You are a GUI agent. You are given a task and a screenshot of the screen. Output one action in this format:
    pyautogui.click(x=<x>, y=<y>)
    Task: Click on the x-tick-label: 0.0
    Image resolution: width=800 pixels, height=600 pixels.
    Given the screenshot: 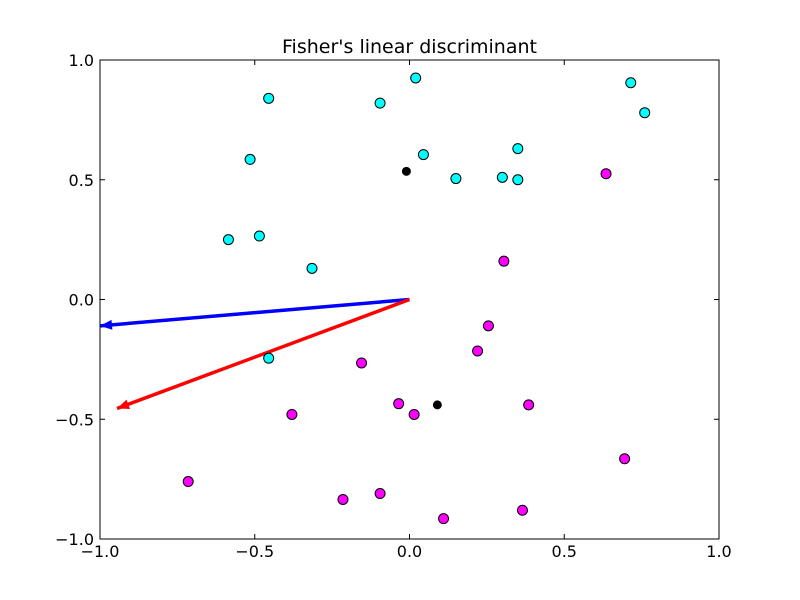 What is the action you would take?
    pyautogui.click(x=409, y=551)
    